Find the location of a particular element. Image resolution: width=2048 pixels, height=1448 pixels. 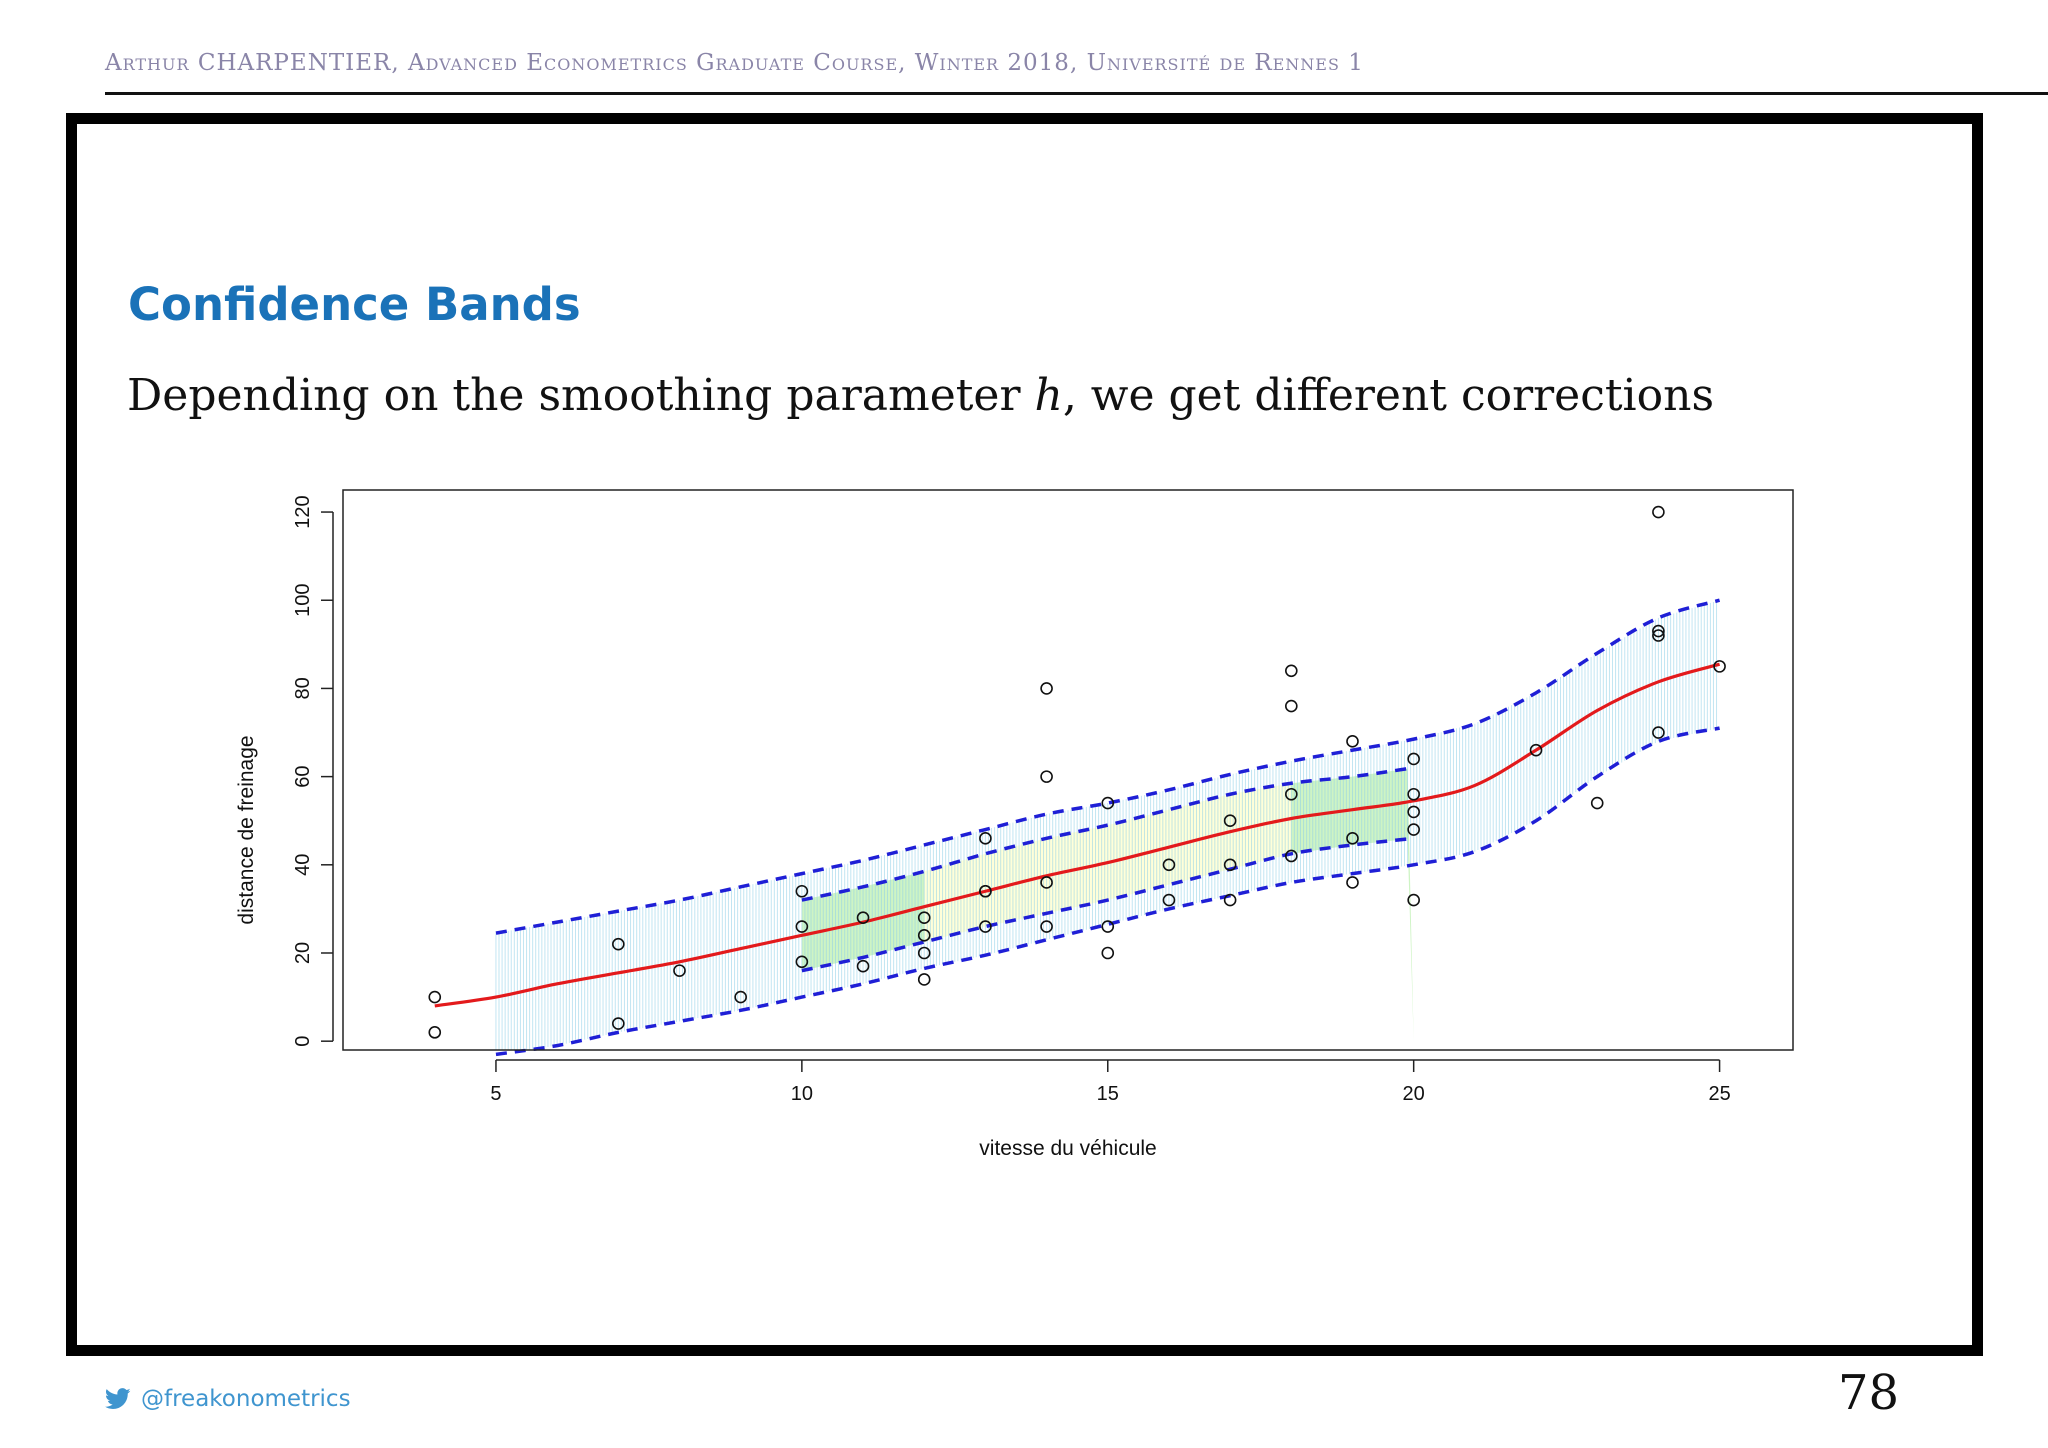

smoothing-parameter-symbol: h is located at coordinates (1048, 395).